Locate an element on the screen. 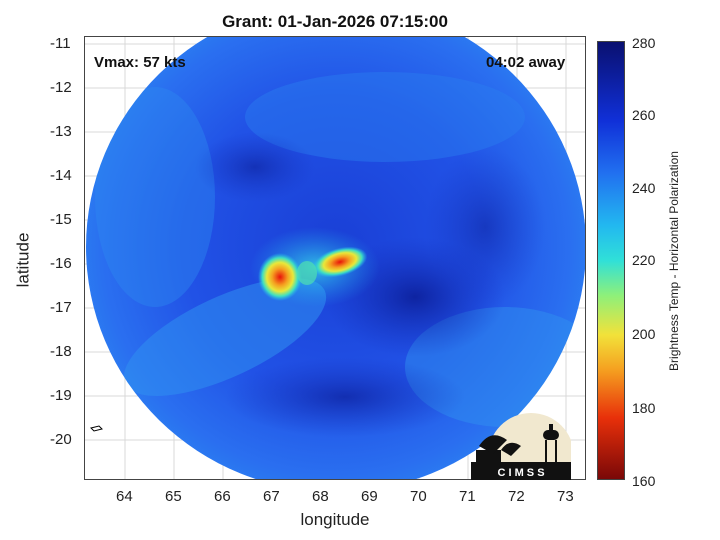 This screenshot has width=720, height=540. y-tick: -18 is located at coordinates (61, 351).